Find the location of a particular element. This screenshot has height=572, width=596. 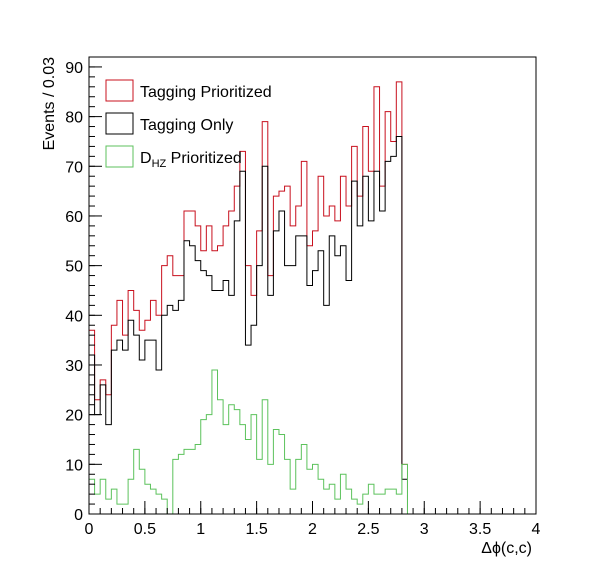

y-axis: 0 10 20 30 40 50 60 70 80 90 is located at coordinates (83, 290).